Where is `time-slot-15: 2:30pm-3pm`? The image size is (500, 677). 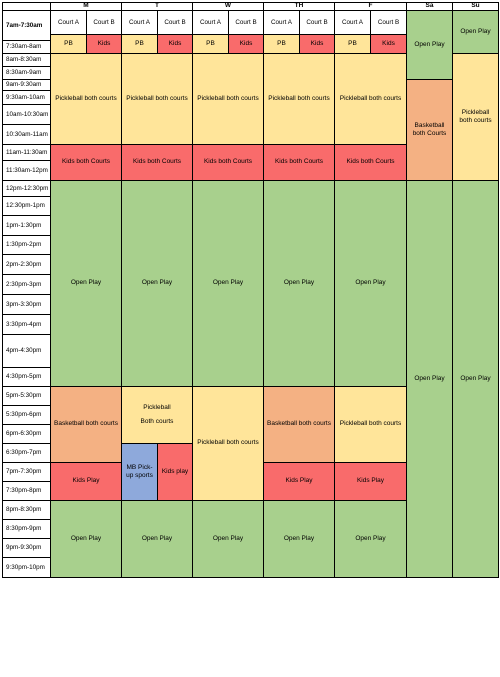 time-slot-15: 2:30pm-3pm is located at coordinates (26, 284).